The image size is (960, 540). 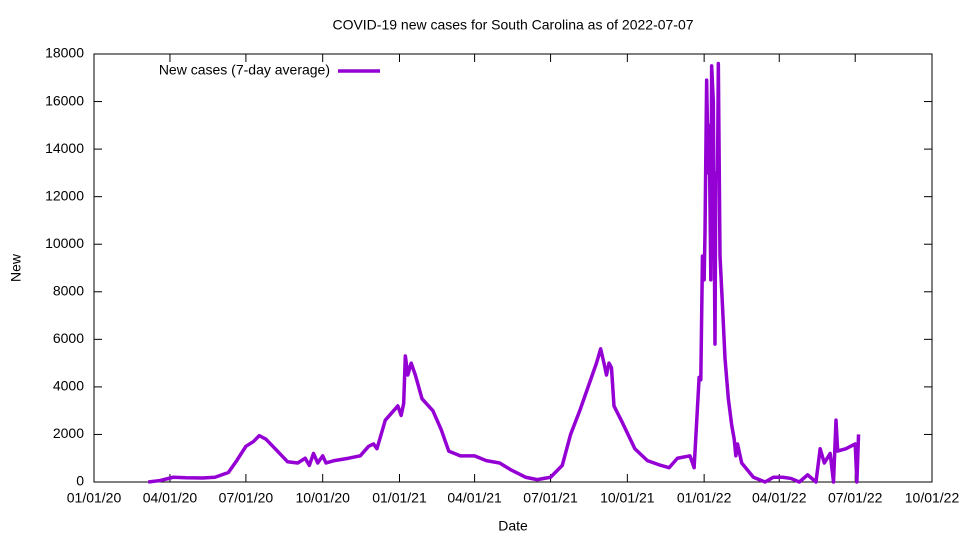 What do you see at coordinates (64, 148) in the screenshot?
I see `y-tick-label: 14000` at bounding box center [64, 148].